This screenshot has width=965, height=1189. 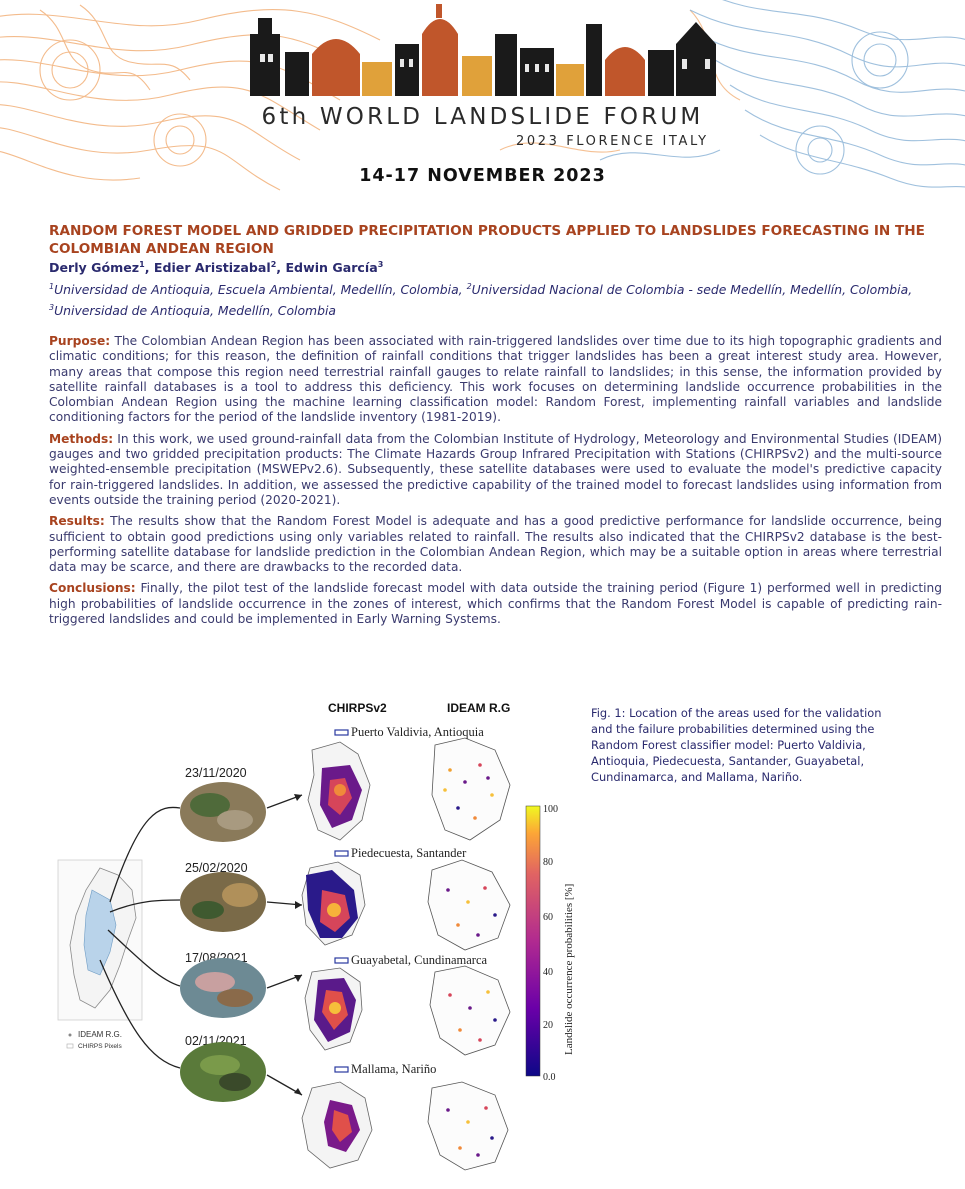 I want to click on site-label: Puerto Valdivia, Antioquia, so click(x=417, y=732).